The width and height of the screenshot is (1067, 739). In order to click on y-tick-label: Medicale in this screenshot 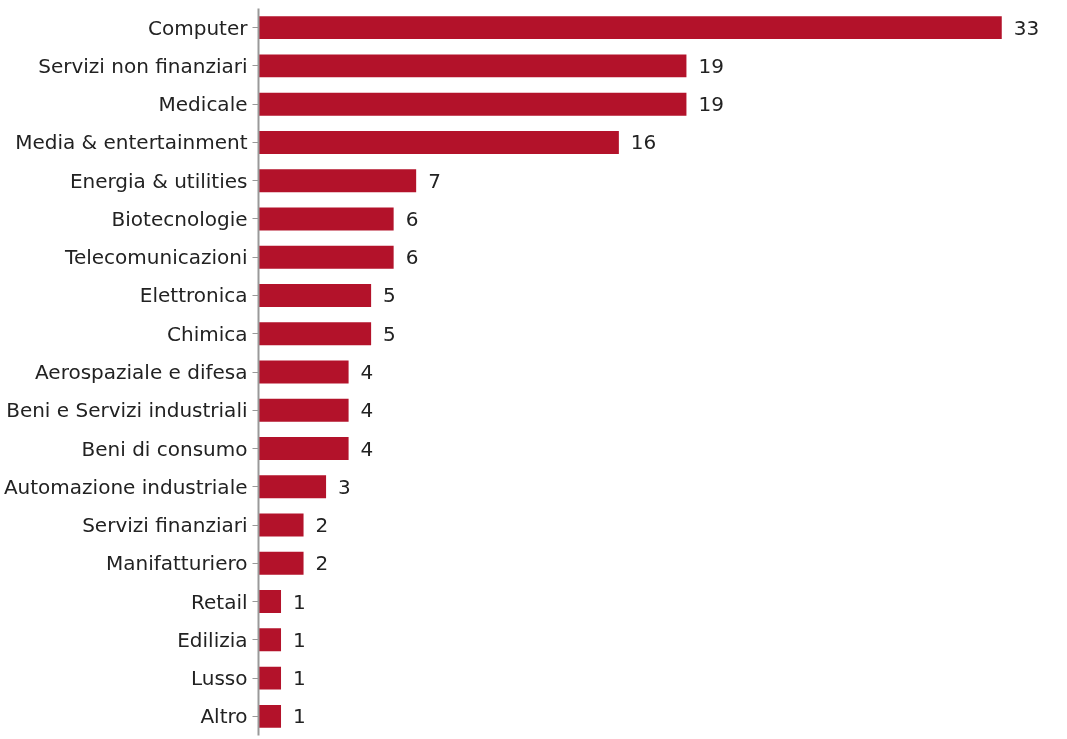, I will do `click(203, 104)`.